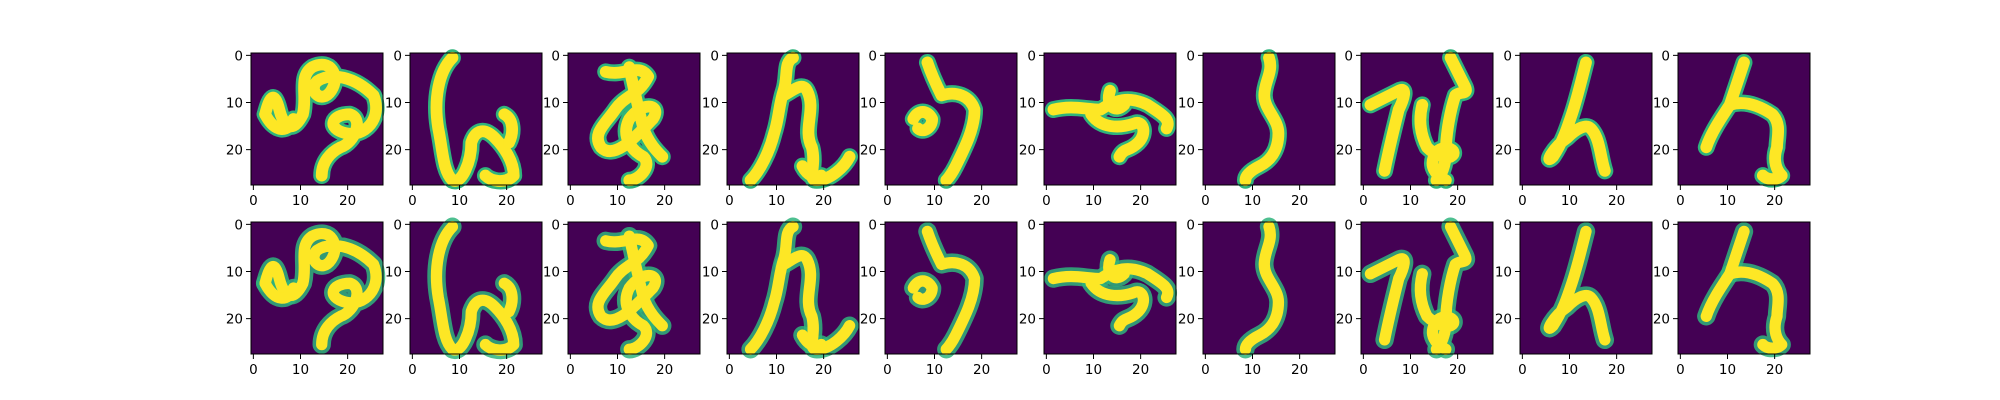 This screenshot has height=400, width=2000. I want to click on subplot-original-1: 0 10 20 0 10 20, so click(305, 128).